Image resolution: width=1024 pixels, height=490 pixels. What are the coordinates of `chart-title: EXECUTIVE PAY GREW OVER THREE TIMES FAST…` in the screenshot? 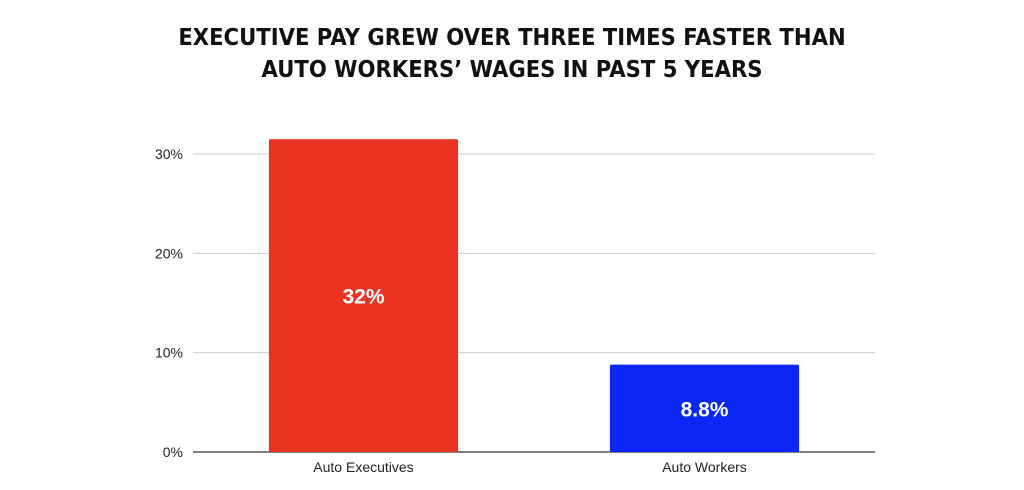 It's located at (512, 54).